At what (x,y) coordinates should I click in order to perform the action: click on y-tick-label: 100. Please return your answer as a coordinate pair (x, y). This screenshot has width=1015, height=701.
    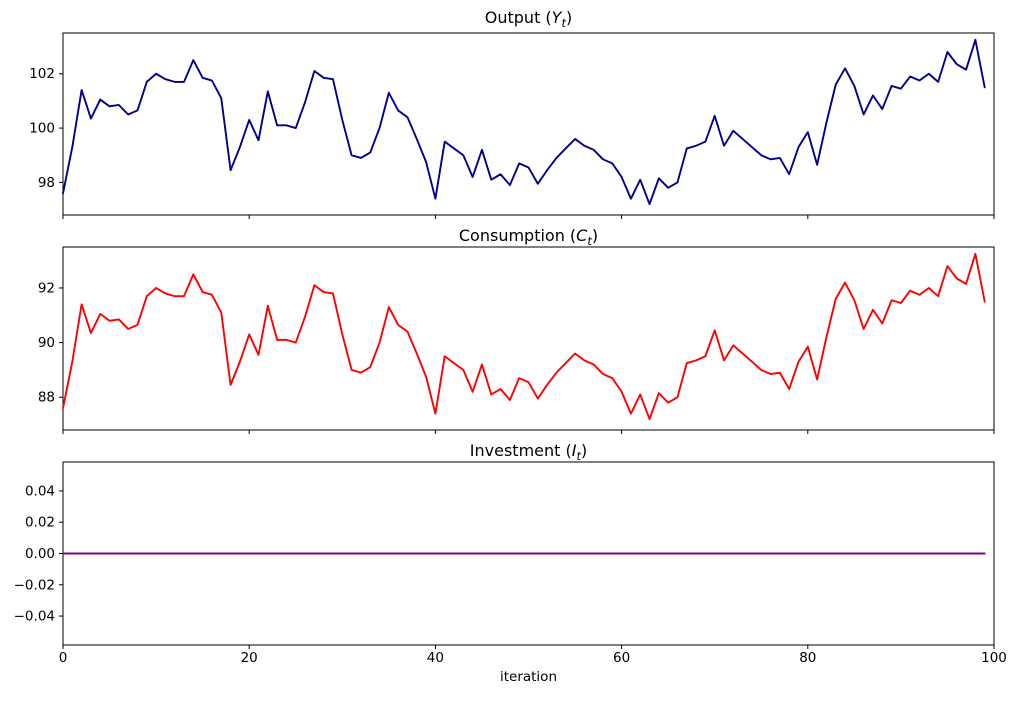
    Looking at the image, I should click on (42, 129).